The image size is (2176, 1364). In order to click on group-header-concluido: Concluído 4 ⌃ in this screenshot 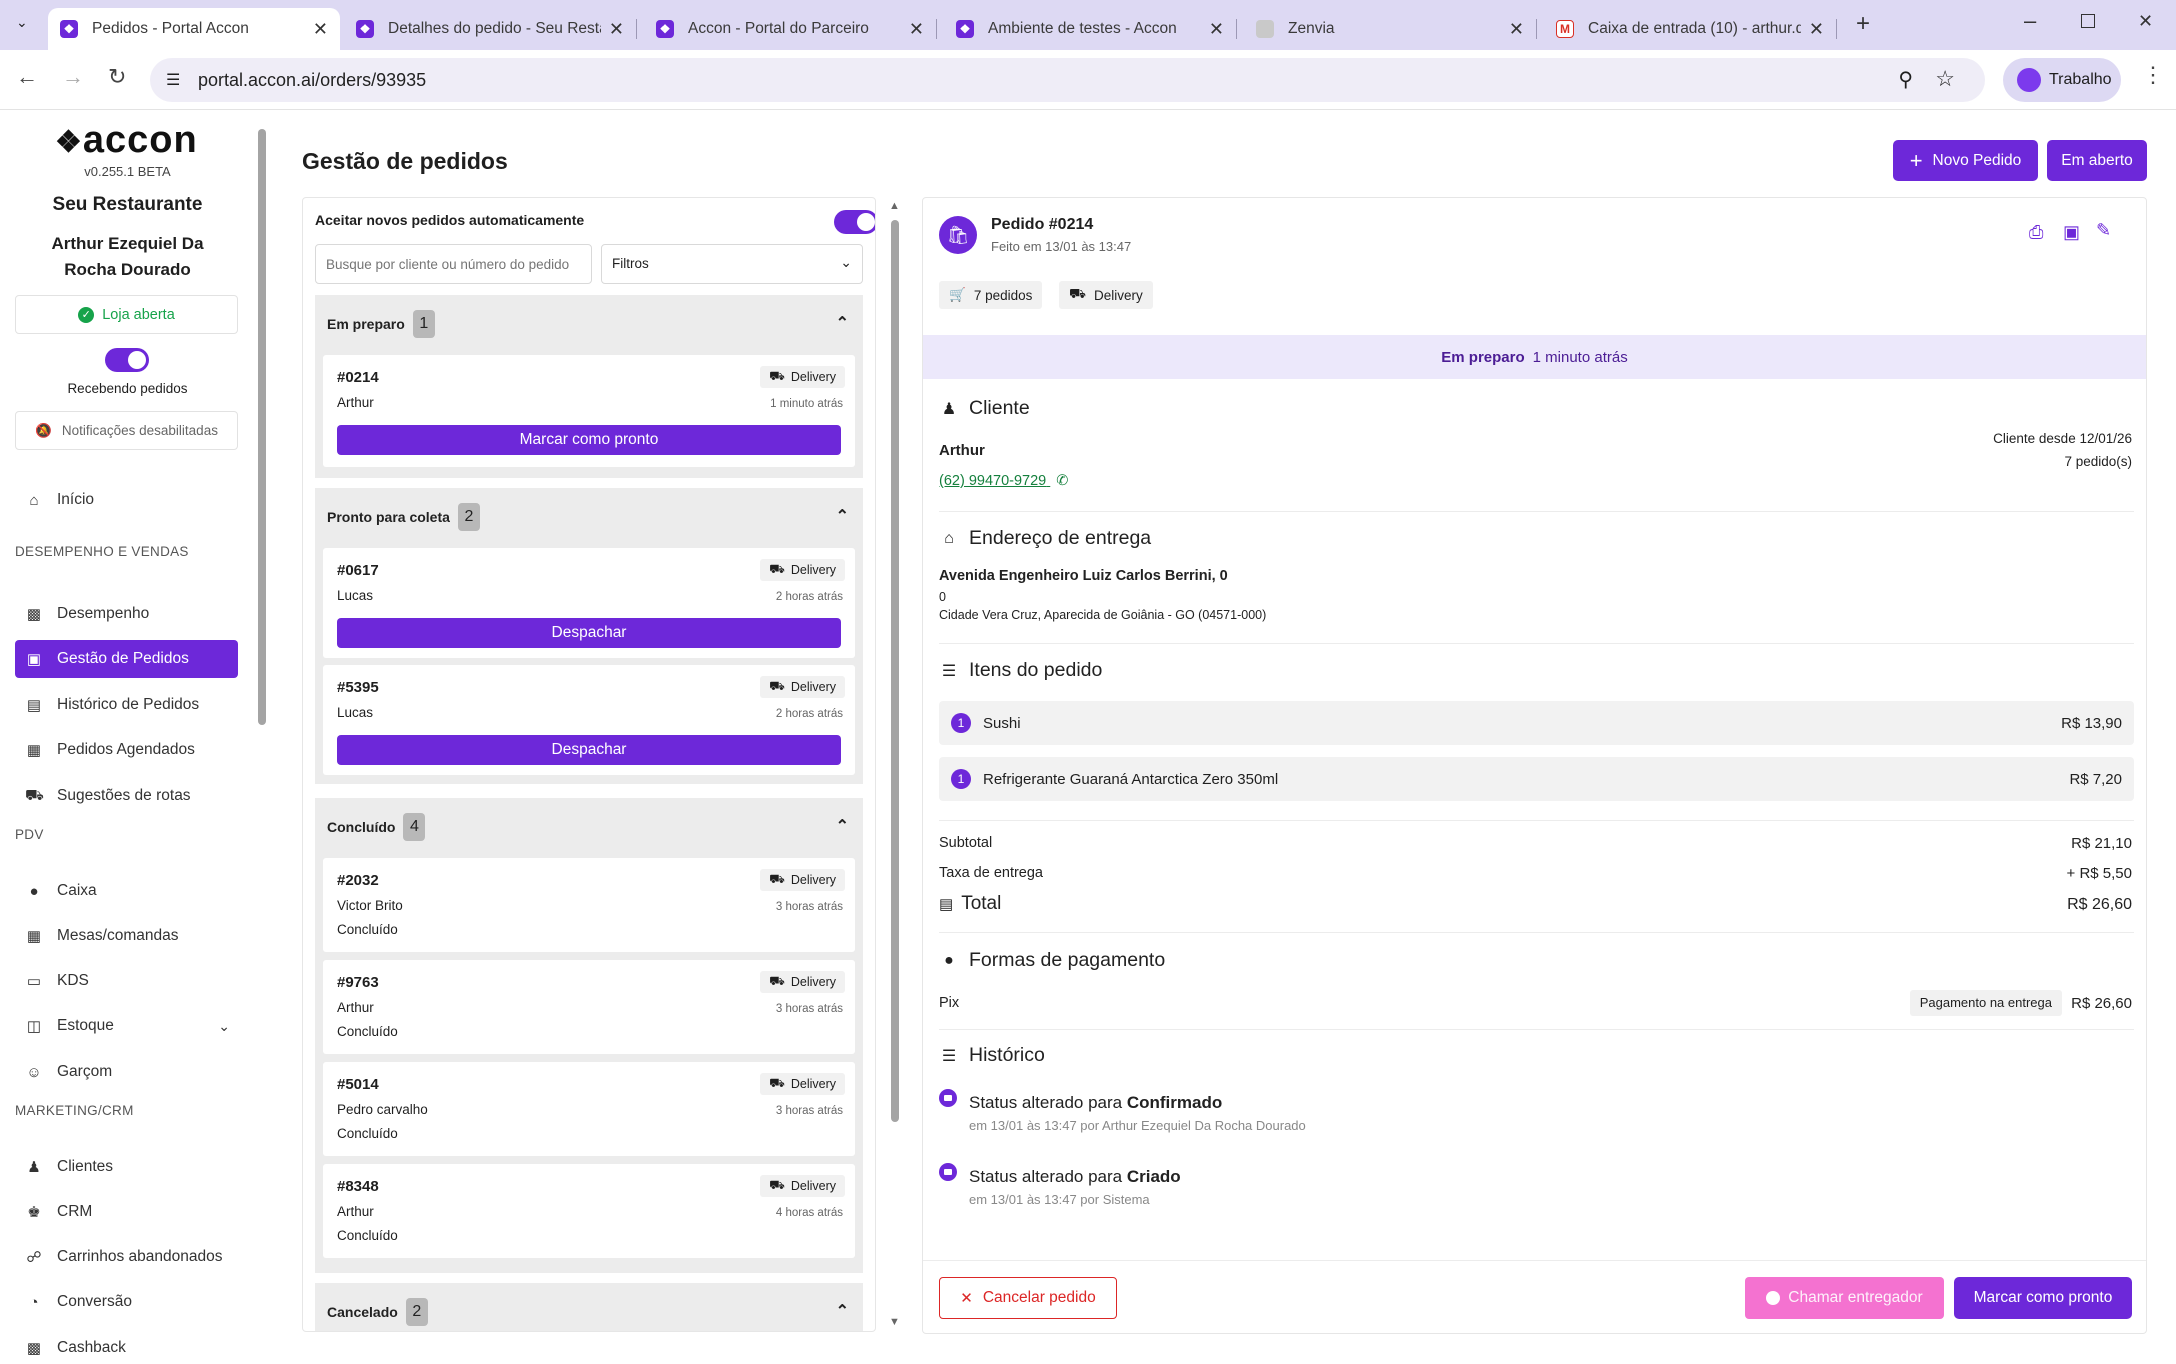, I will do `click(589, 827)`.